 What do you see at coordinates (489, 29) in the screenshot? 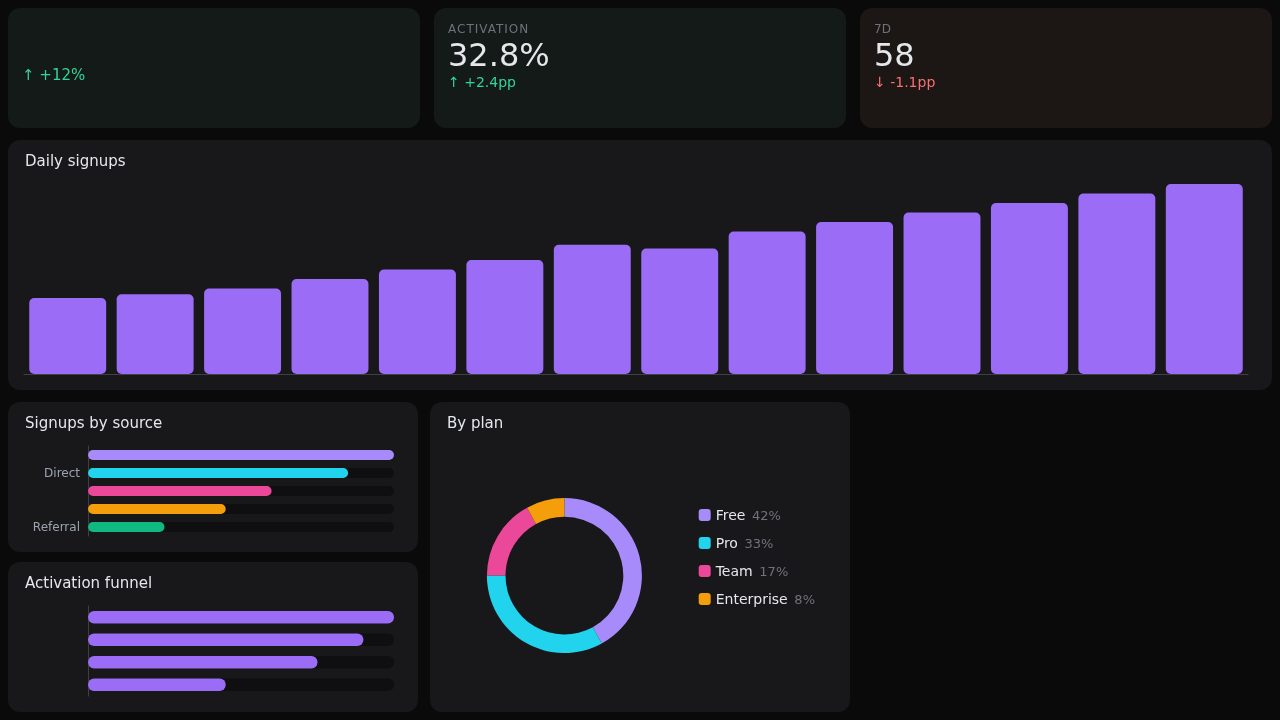
I see `text: ACTIVATION` at bounding box center [489, 29].